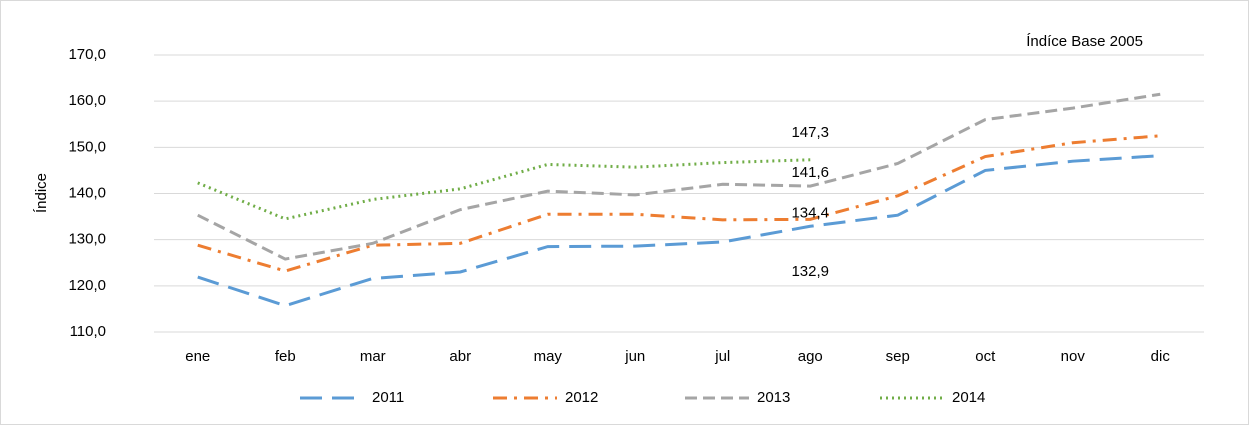 This screenshot has height=425, width=1249. Describe the element at coordinates (810, 212) in the screenshot. I see `data-label: 134,4` at that location.